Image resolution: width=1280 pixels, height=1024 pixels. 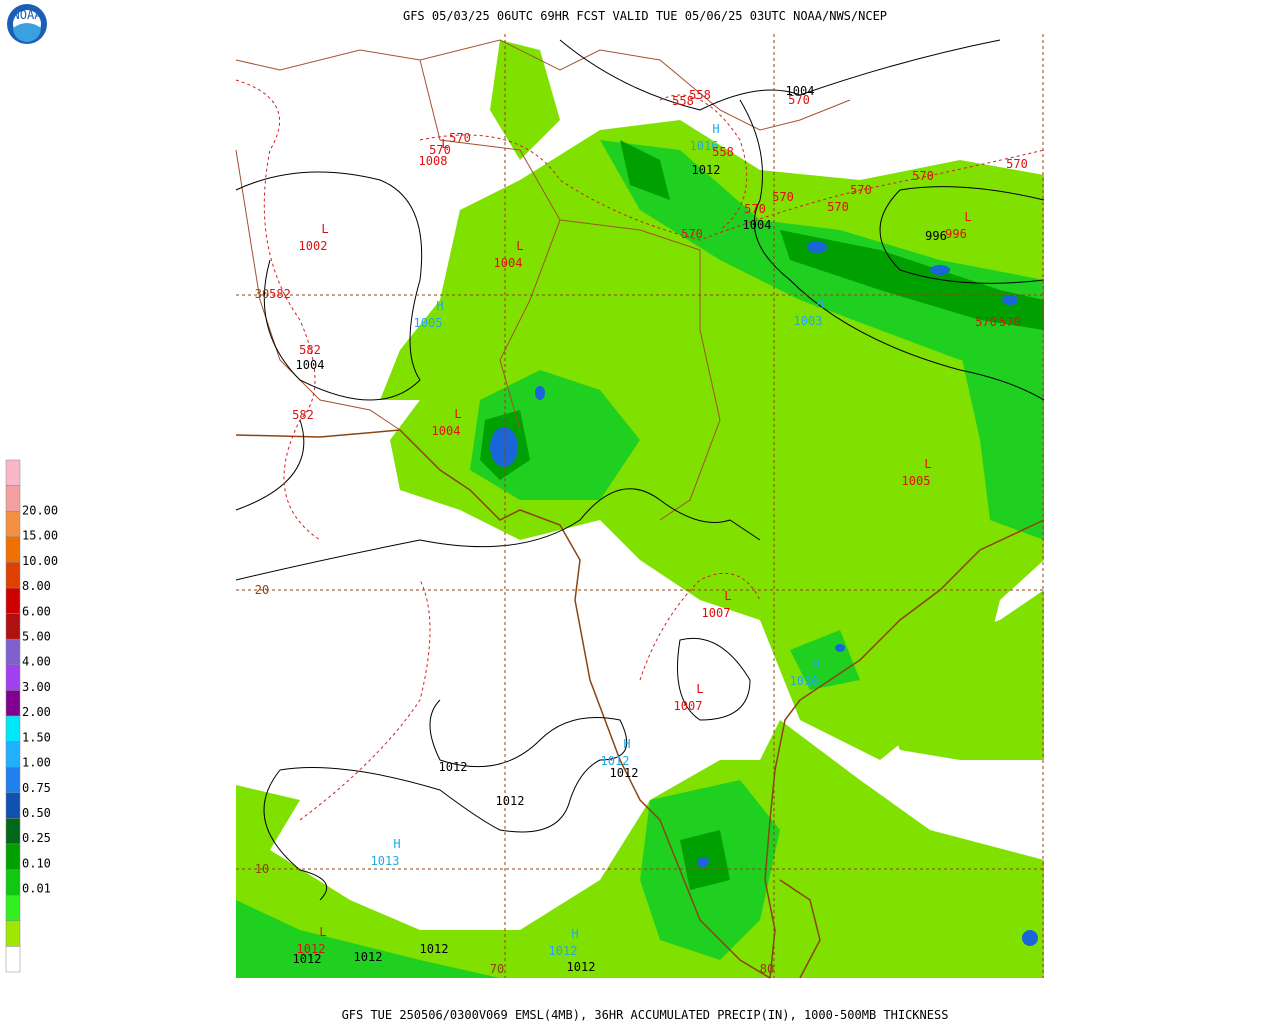 I want to click on pressure-value: 996, so click(x=956, y=234).